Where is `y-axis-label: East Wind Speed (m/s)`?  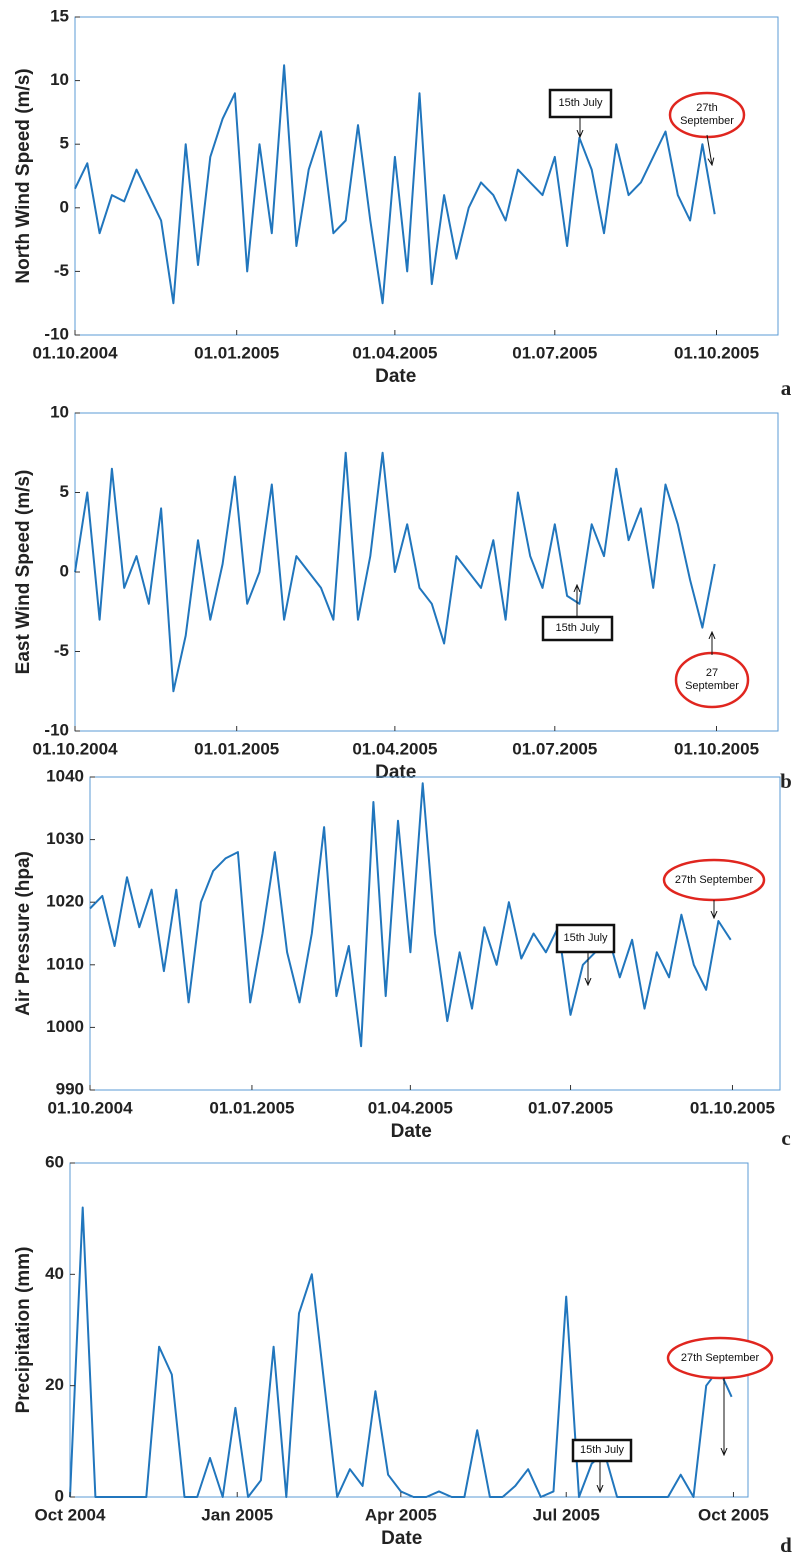 y-axis-label: East Wind Speed (m/s) is located at coordinates (23, 572).